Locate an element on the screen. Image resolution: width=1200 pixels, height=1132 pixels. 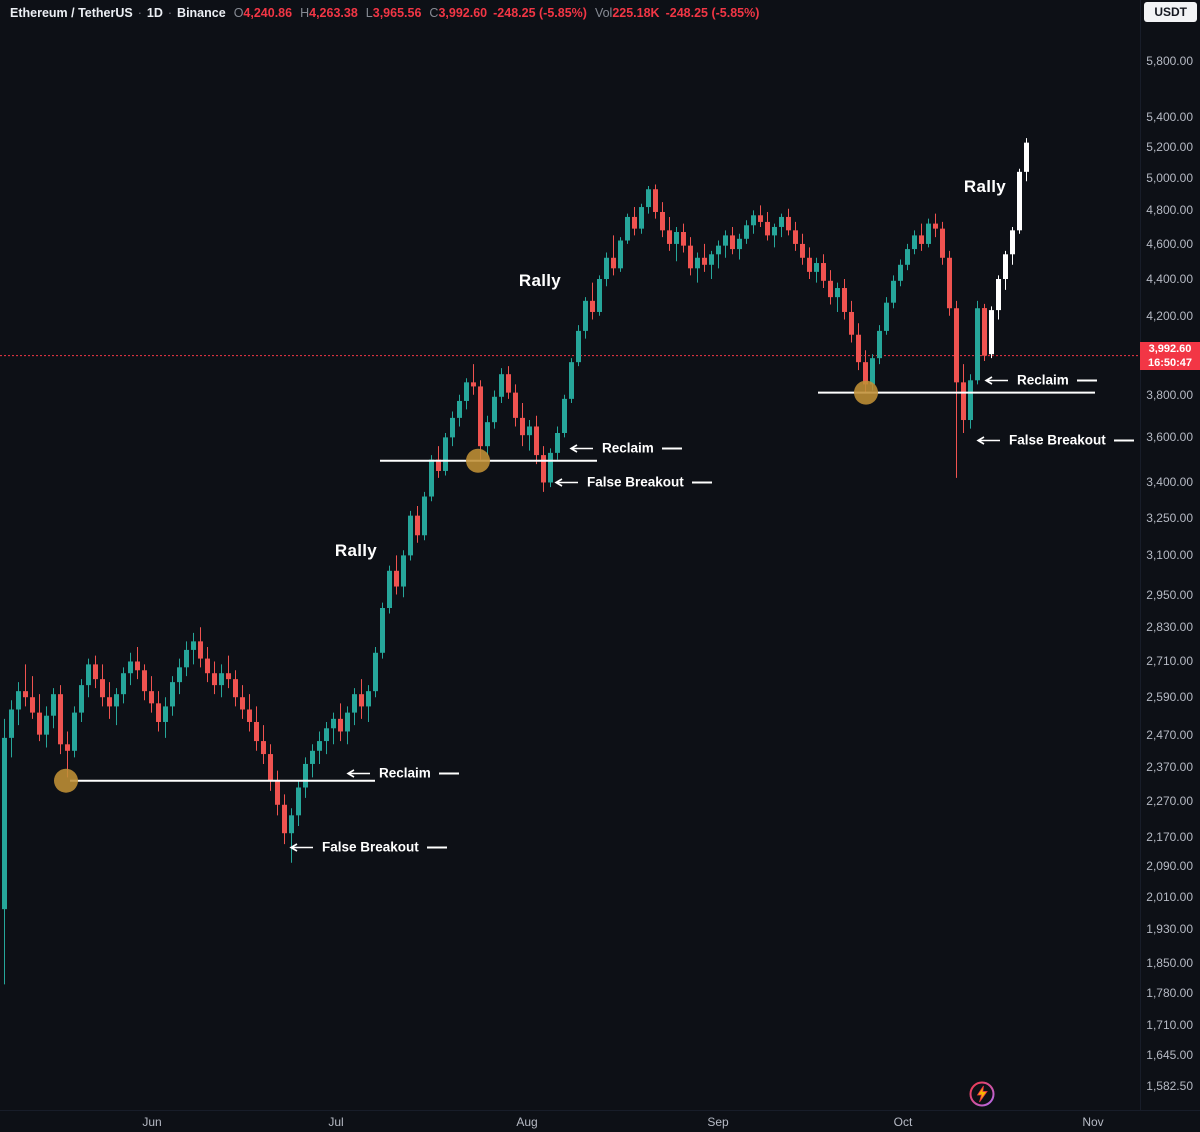
price-axis-label: 2,710.00 is located at coordinates (1169, 661).